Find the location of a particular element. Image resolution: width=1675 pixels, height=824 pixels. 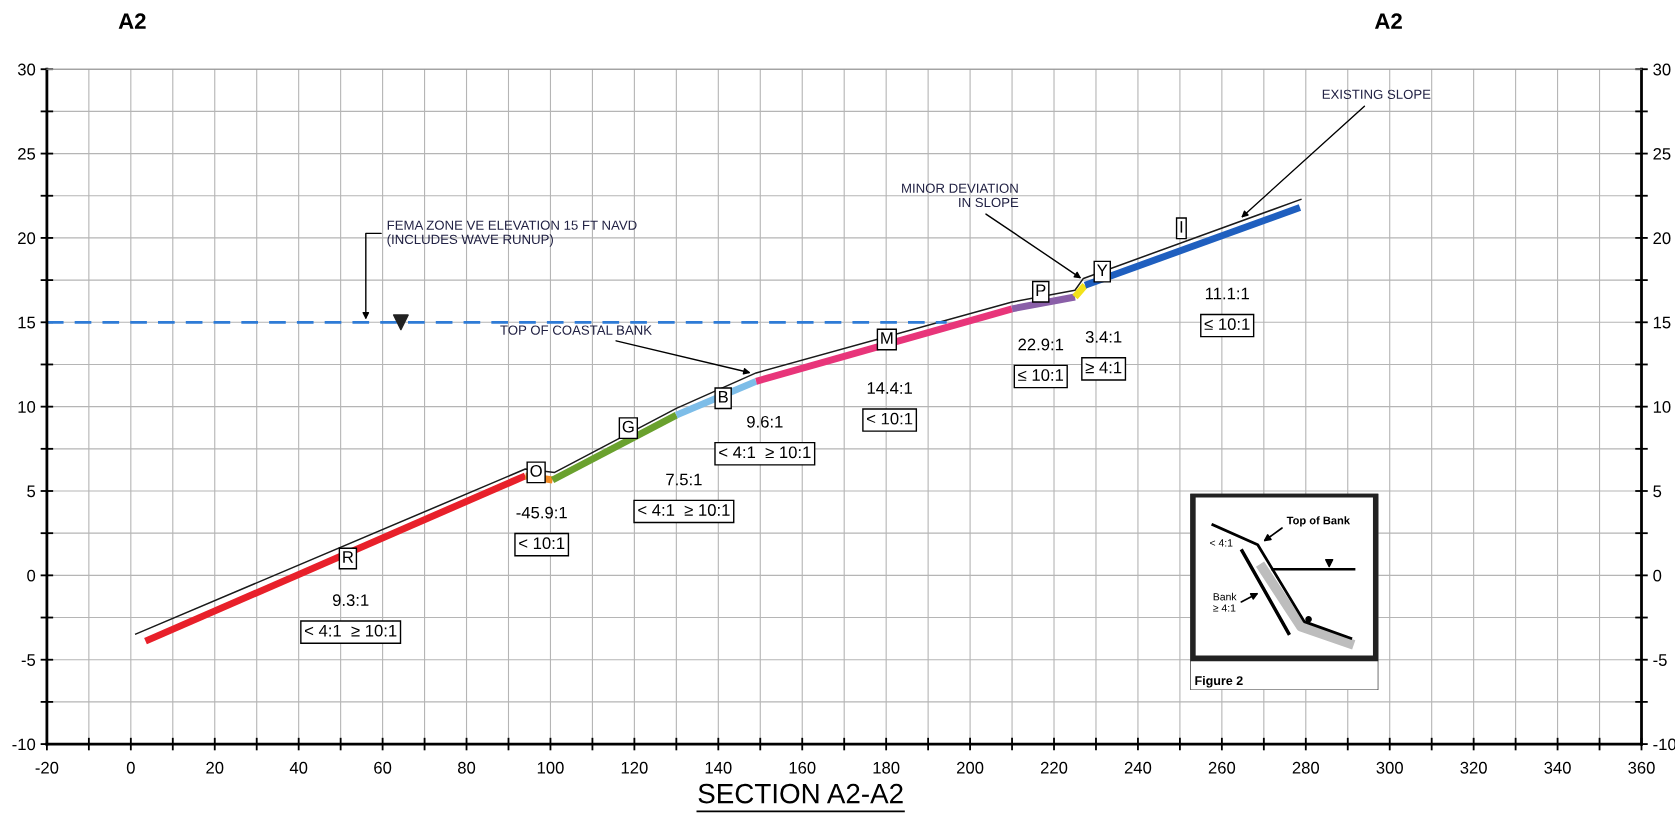

x-tick-label: 160 is located at coordinates (802, 767).